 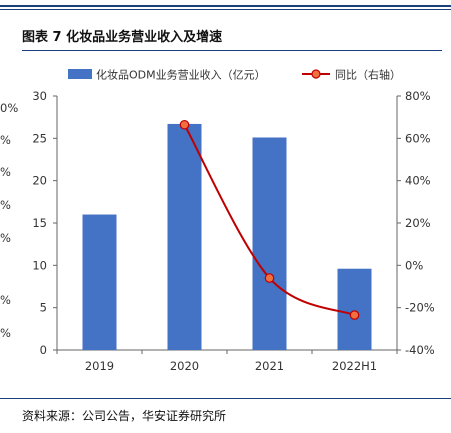 What do you see at coordinates (232, 50) in the screenshot?
I see `title-rule` at bounding box center [232, 50].